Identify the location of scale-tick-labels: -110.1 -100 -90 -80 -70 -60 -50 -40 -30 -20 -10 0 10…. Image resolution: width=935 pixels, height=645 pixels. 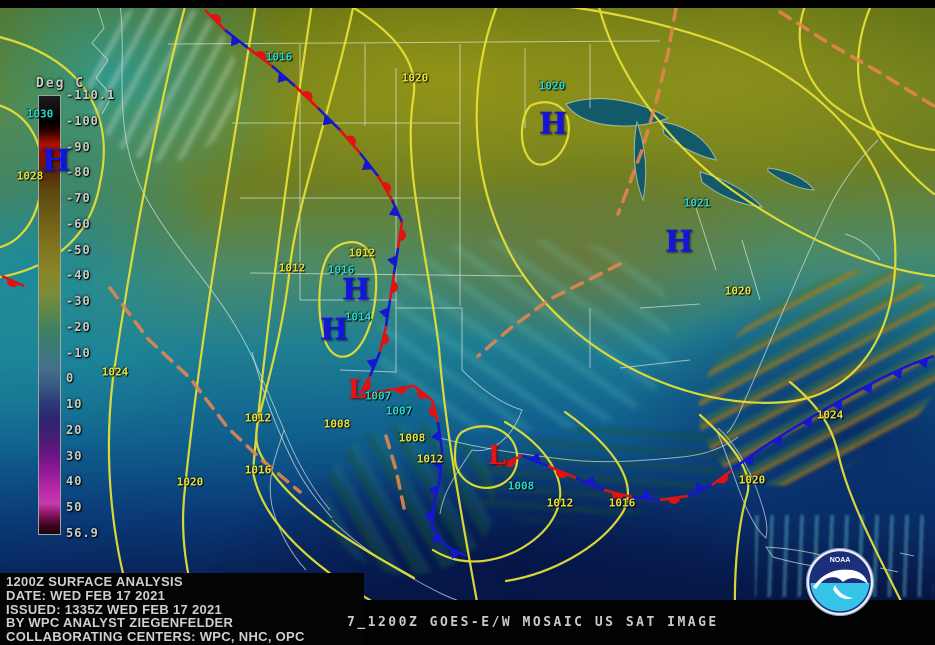
(103, 314).